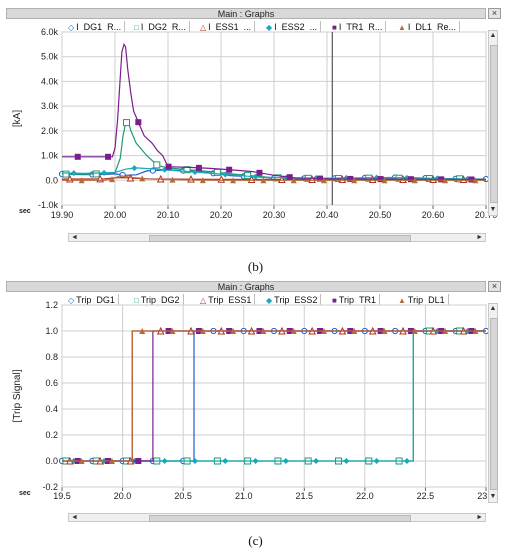  Describe the element at coordinates (123, 496) in the screenshot. I see `x-tick-label: 20.0` at that location.